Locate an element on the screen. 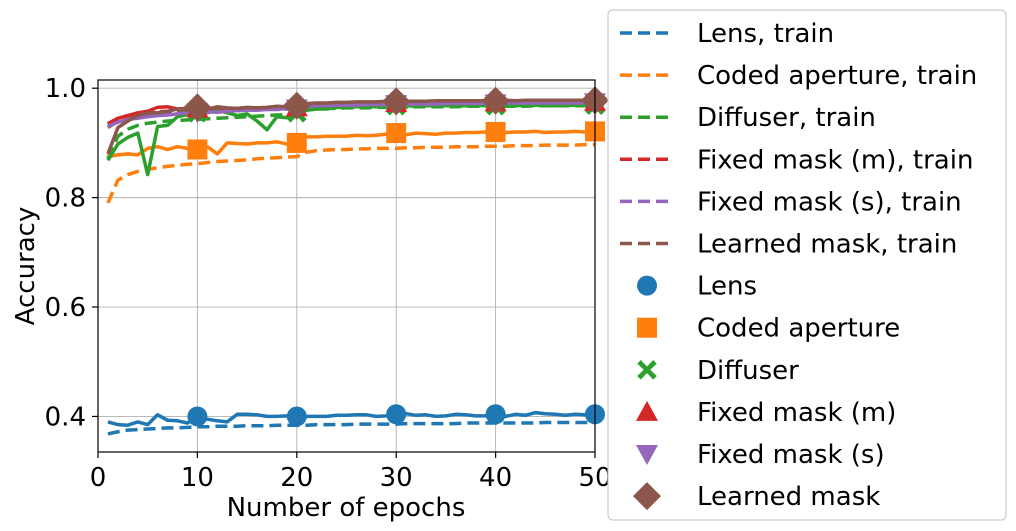  legend-label-fixed-mask-s-train: Fixed mask (s), train is located at coordinates (829, 202).